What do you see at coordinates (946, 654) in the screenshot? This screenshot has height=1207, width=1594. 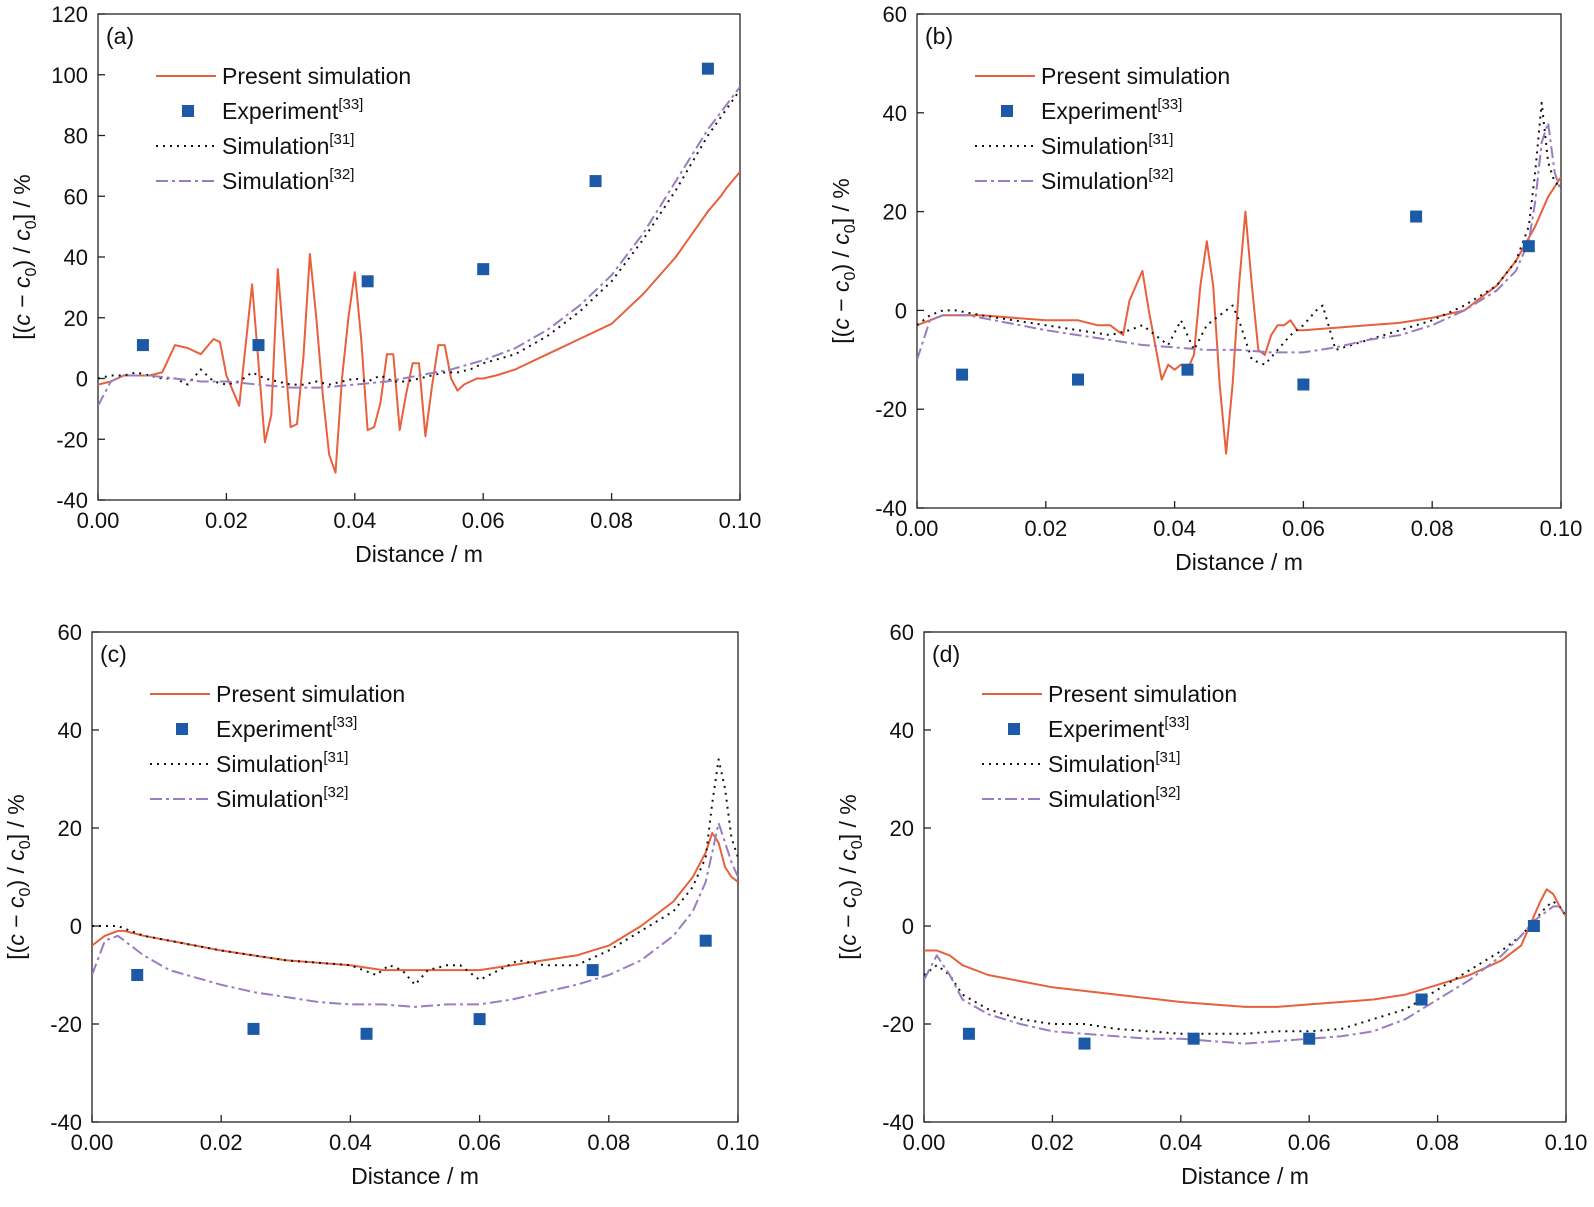 I see `panel-label: (d)` at bounding box center [946, 654].